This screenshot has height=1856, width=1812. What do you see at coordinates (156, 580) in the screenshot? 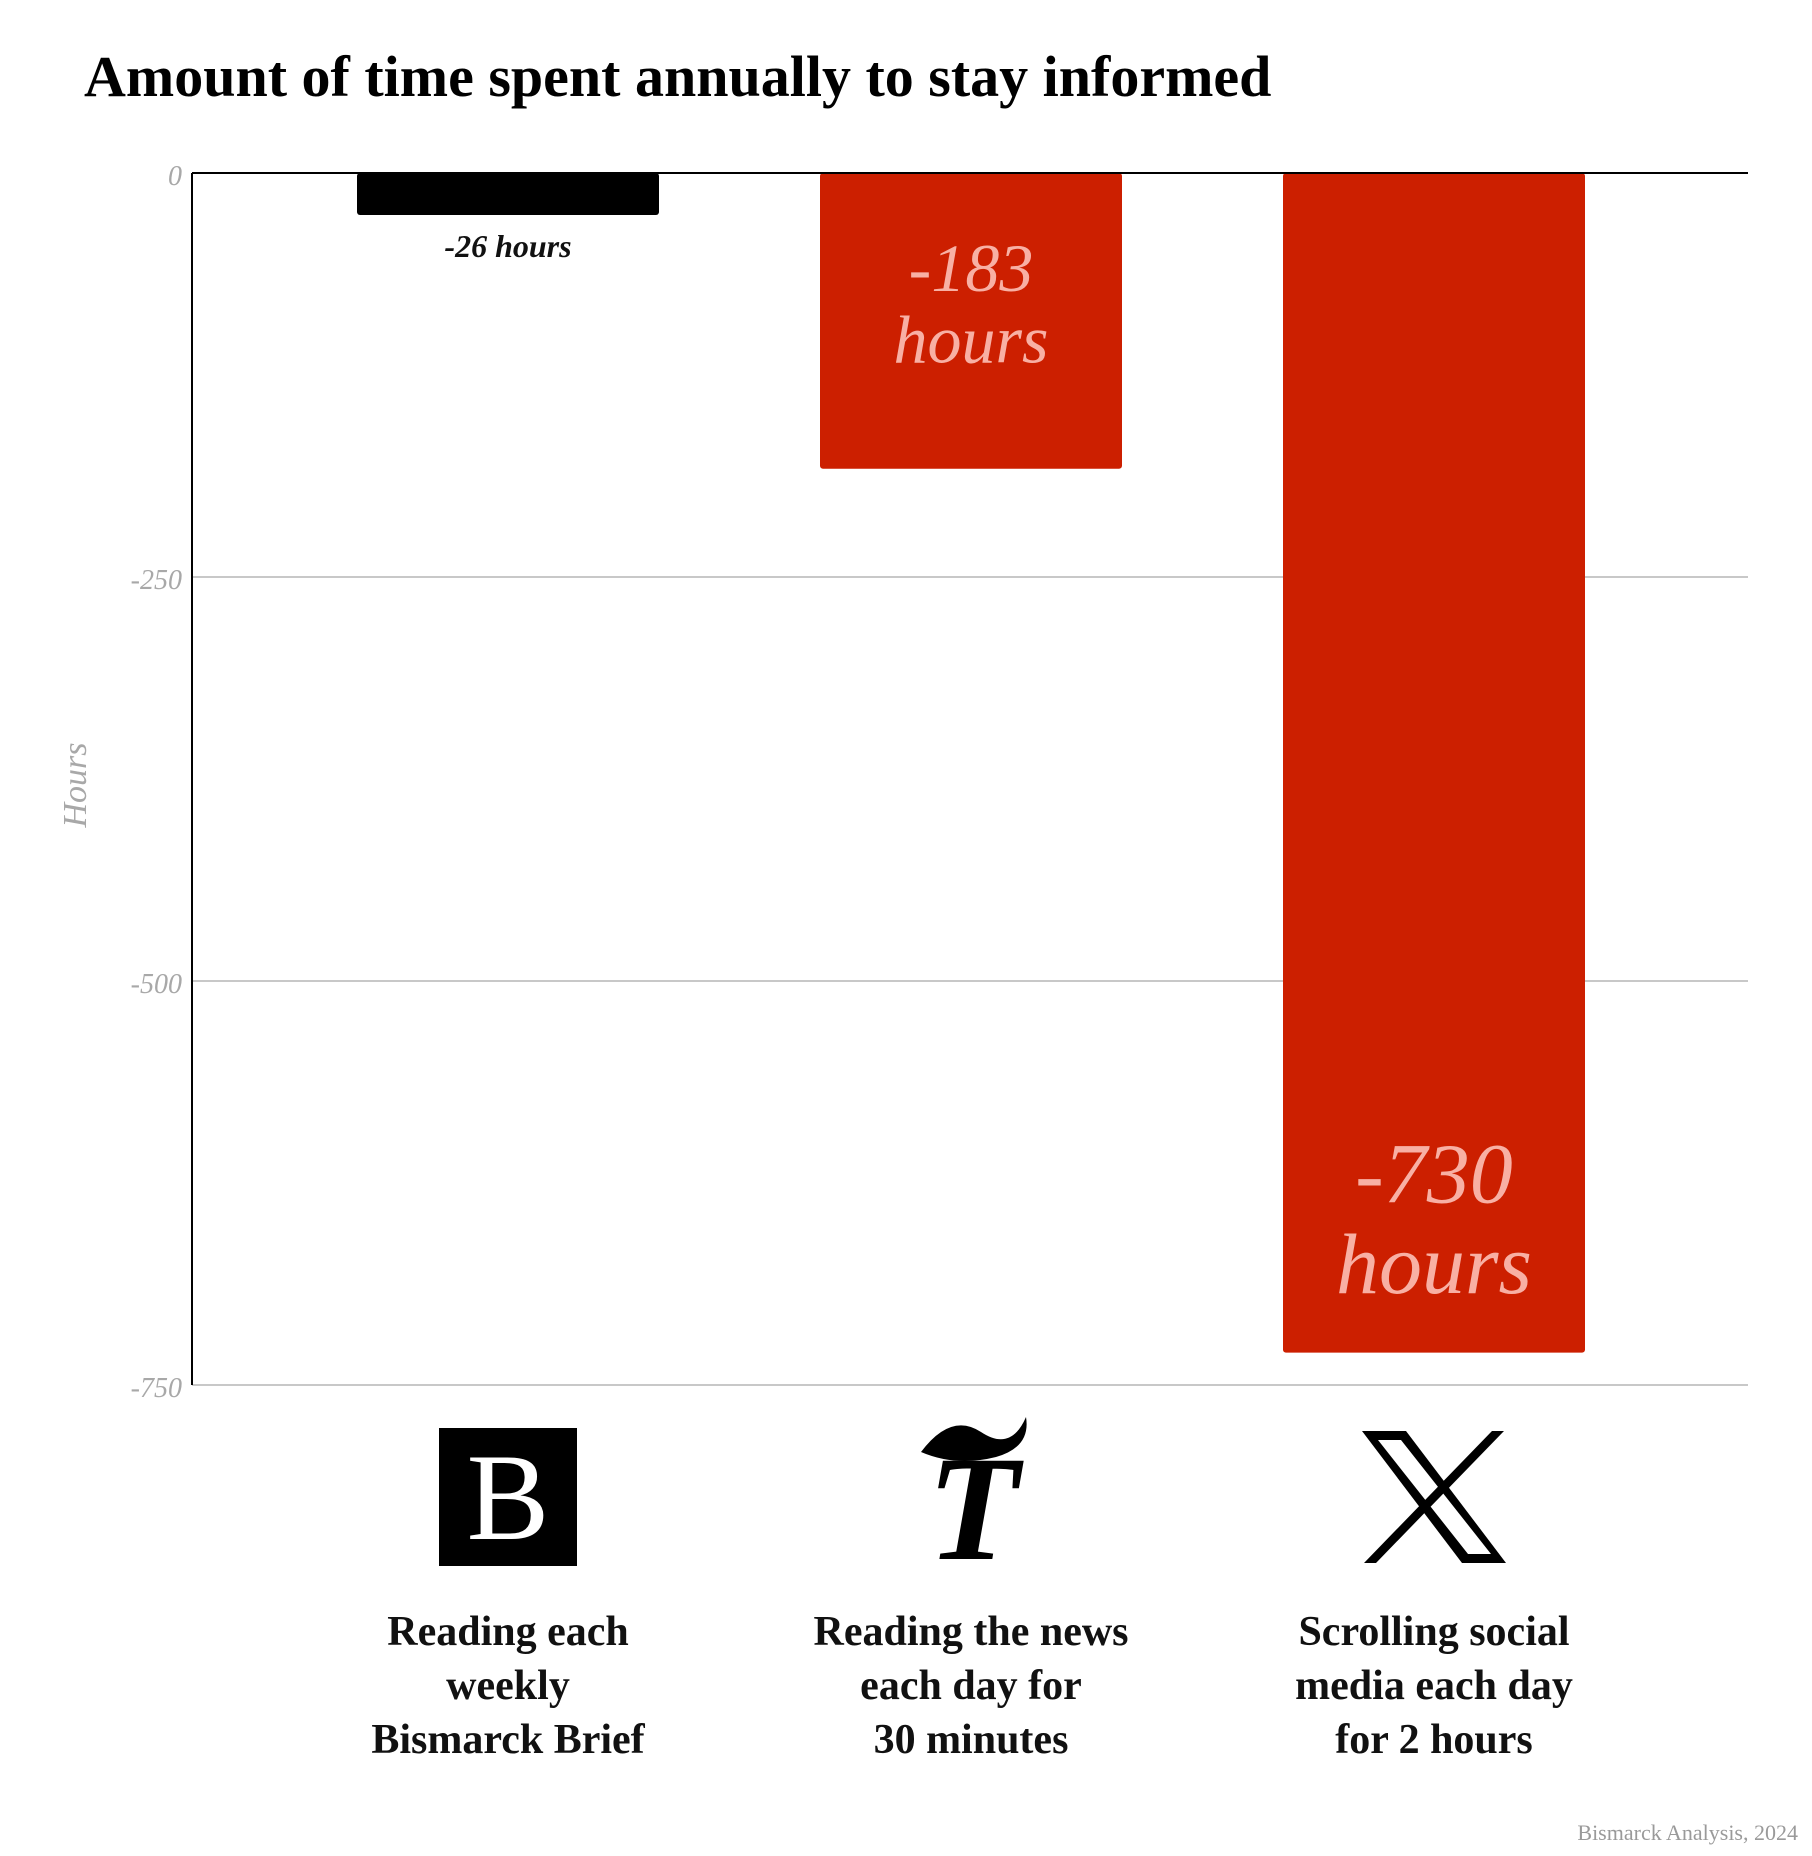
I see `y-tick-label: -250` at bounding box center [156, 580].